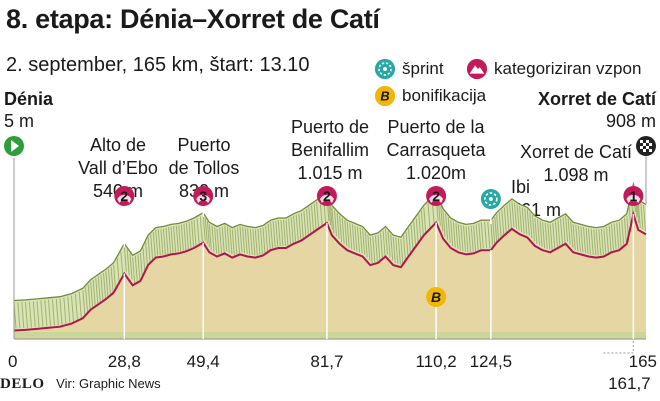 The image size is (660, 401). I want to click on start-elevation: 5 m, so click(19, 121).